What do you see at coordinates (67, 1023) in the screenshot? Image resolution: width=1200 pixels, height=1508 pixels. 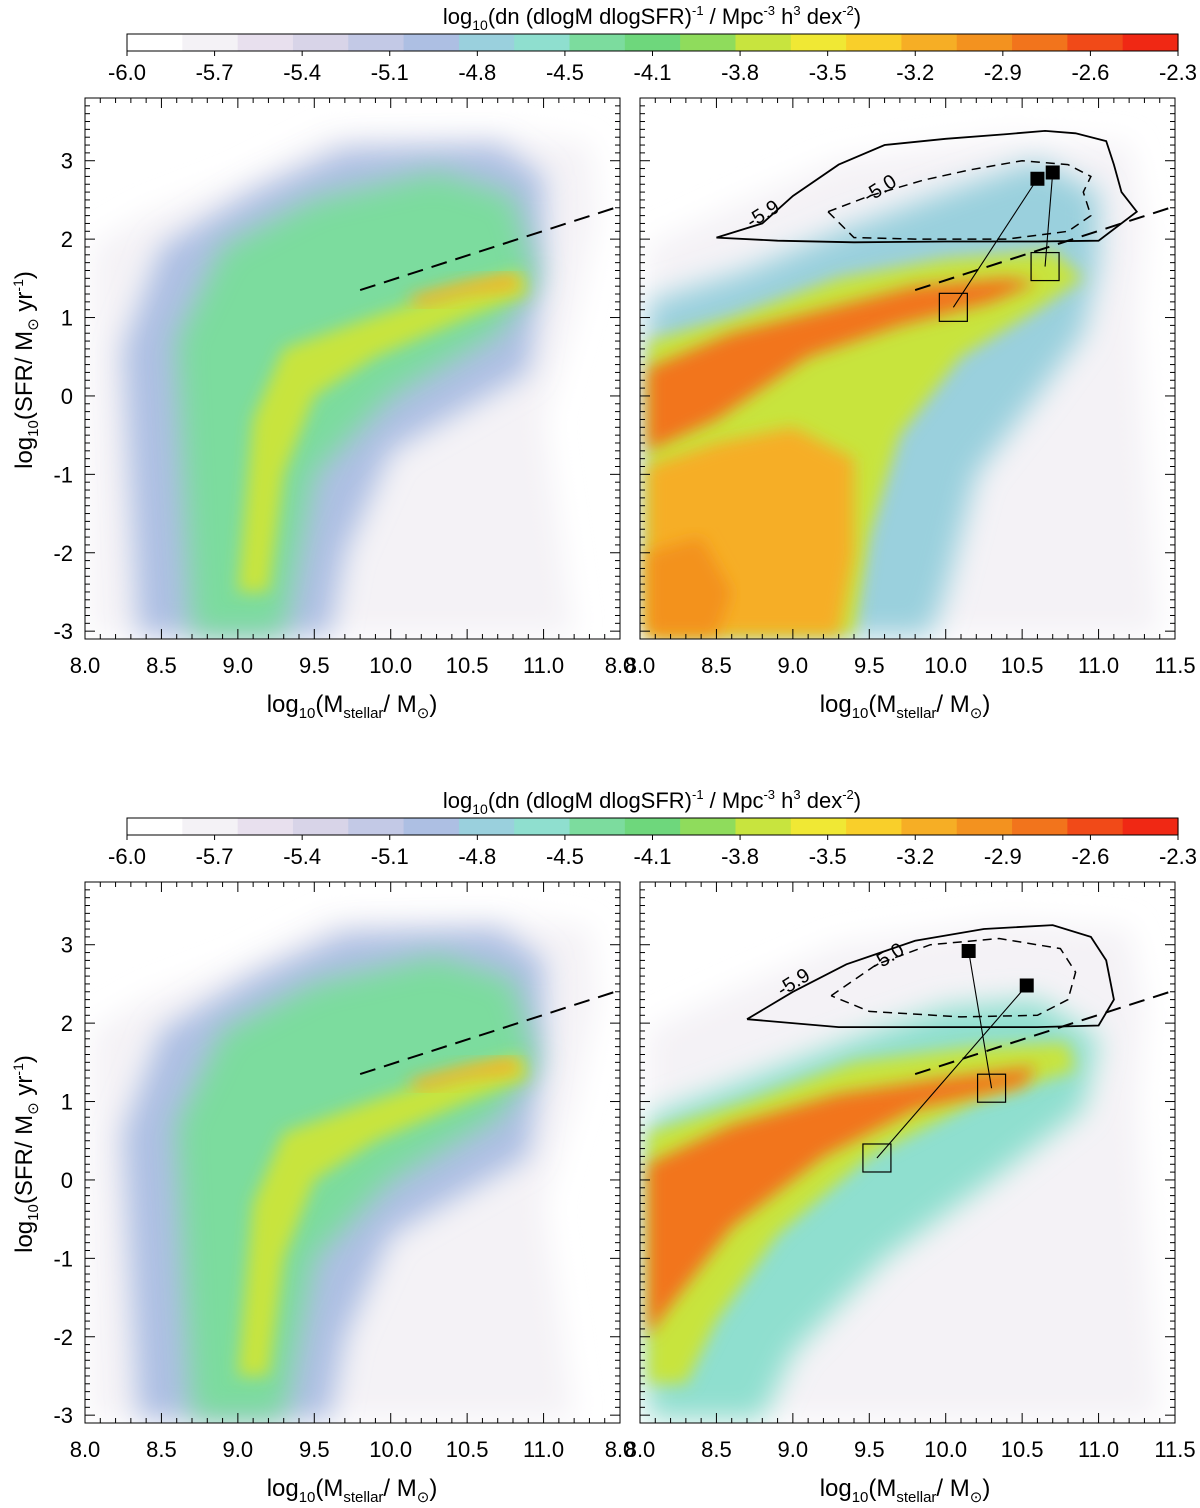 I see `y-tick-label: 2` at bounding box center [67, 1023].